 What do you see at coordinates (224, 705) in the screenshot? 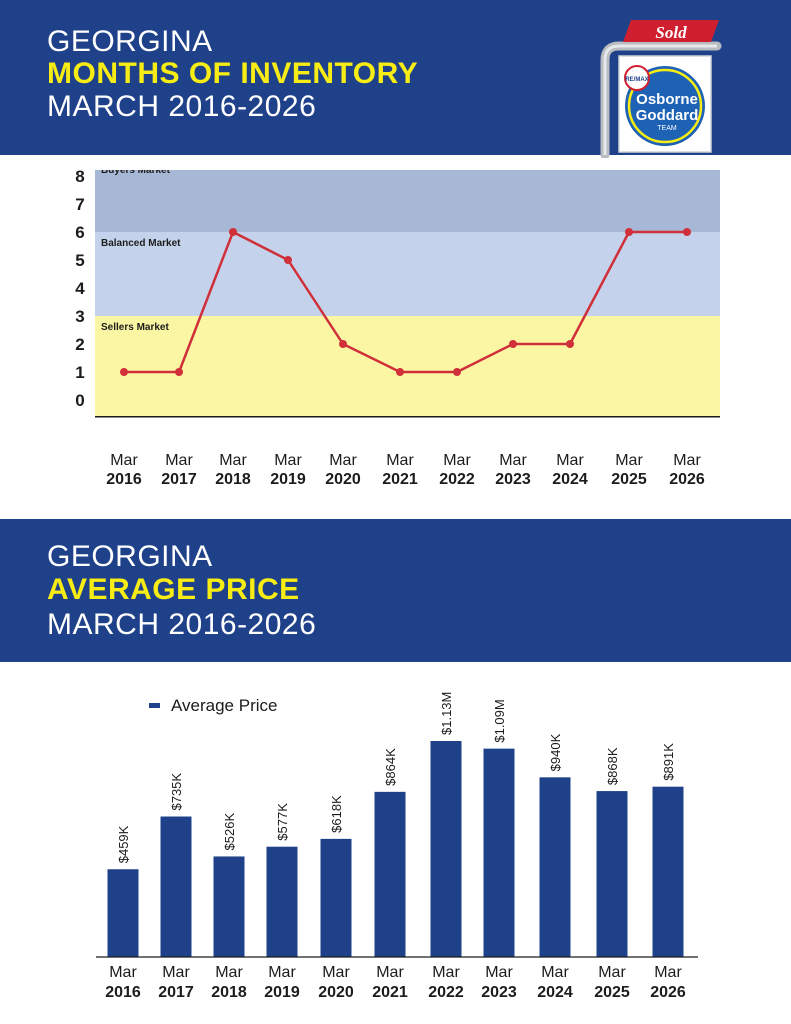
I see `legend-label: Average Price` at bounding box center [224, 705].